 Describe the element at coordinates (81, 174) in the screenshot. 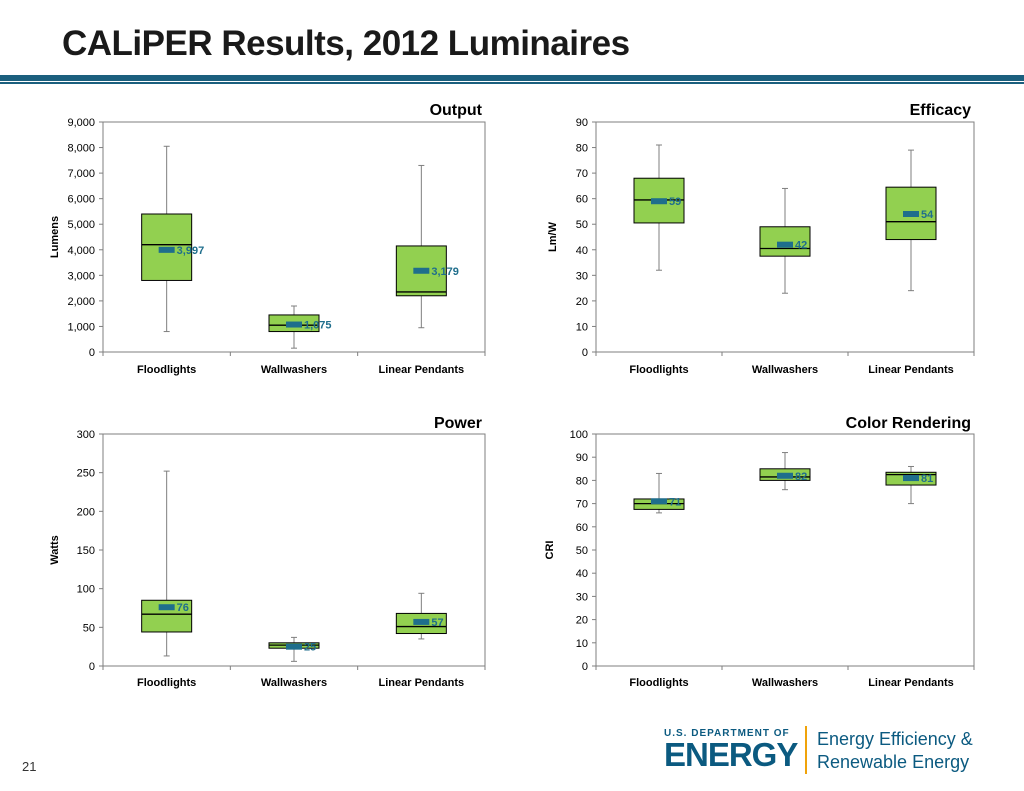

I see `y-tick-label: 7,000` at that location.